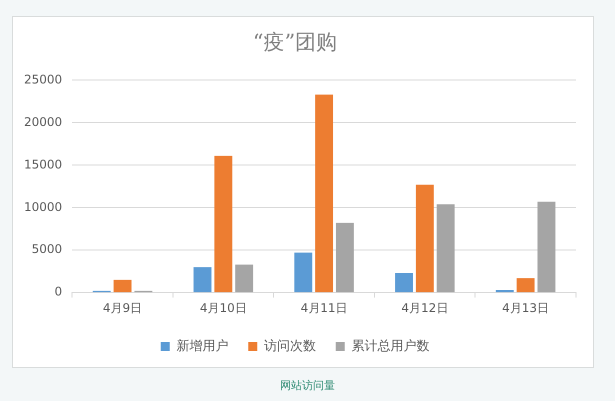  Describe the element at coordinates (58, 291) in the screenshot. I see `y-tick-label: 0` at that location.